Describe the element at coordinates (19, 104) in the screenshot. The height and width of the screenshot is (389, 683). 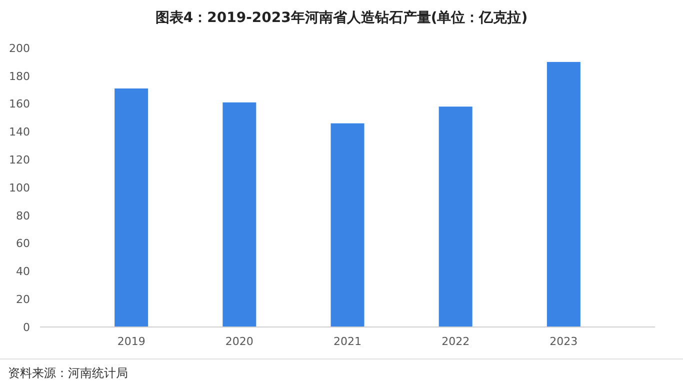
I see `y-tick-label: 160` at that location.